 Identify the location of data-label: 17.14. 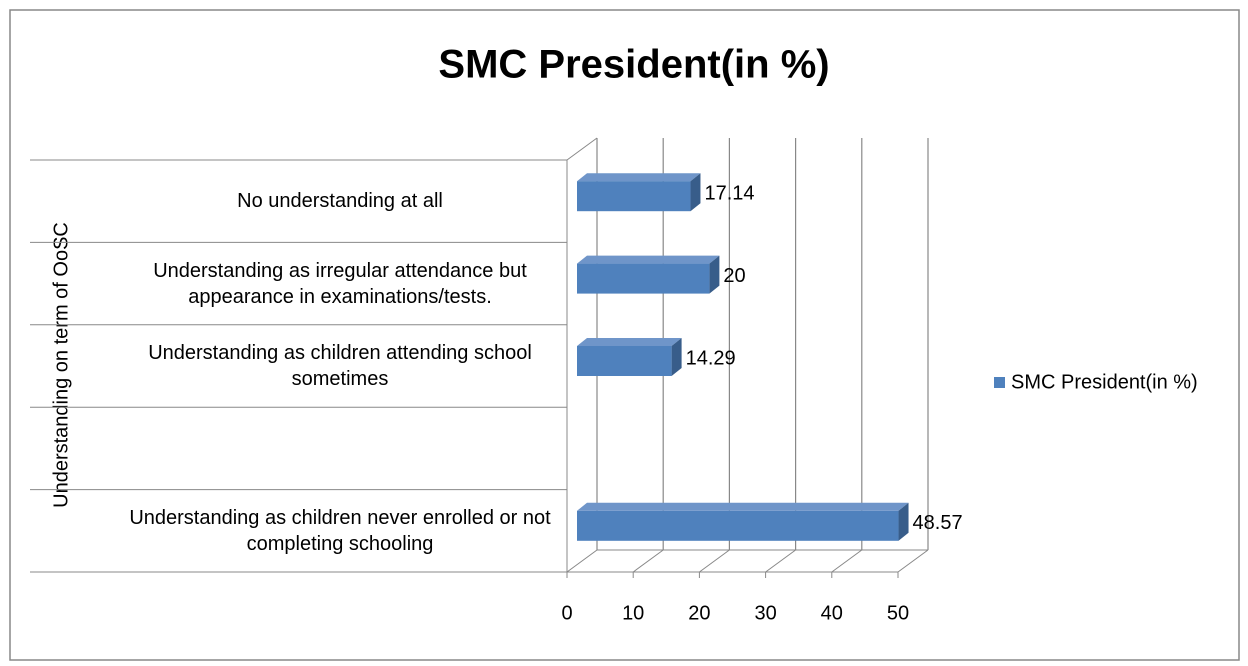
(729, 193).